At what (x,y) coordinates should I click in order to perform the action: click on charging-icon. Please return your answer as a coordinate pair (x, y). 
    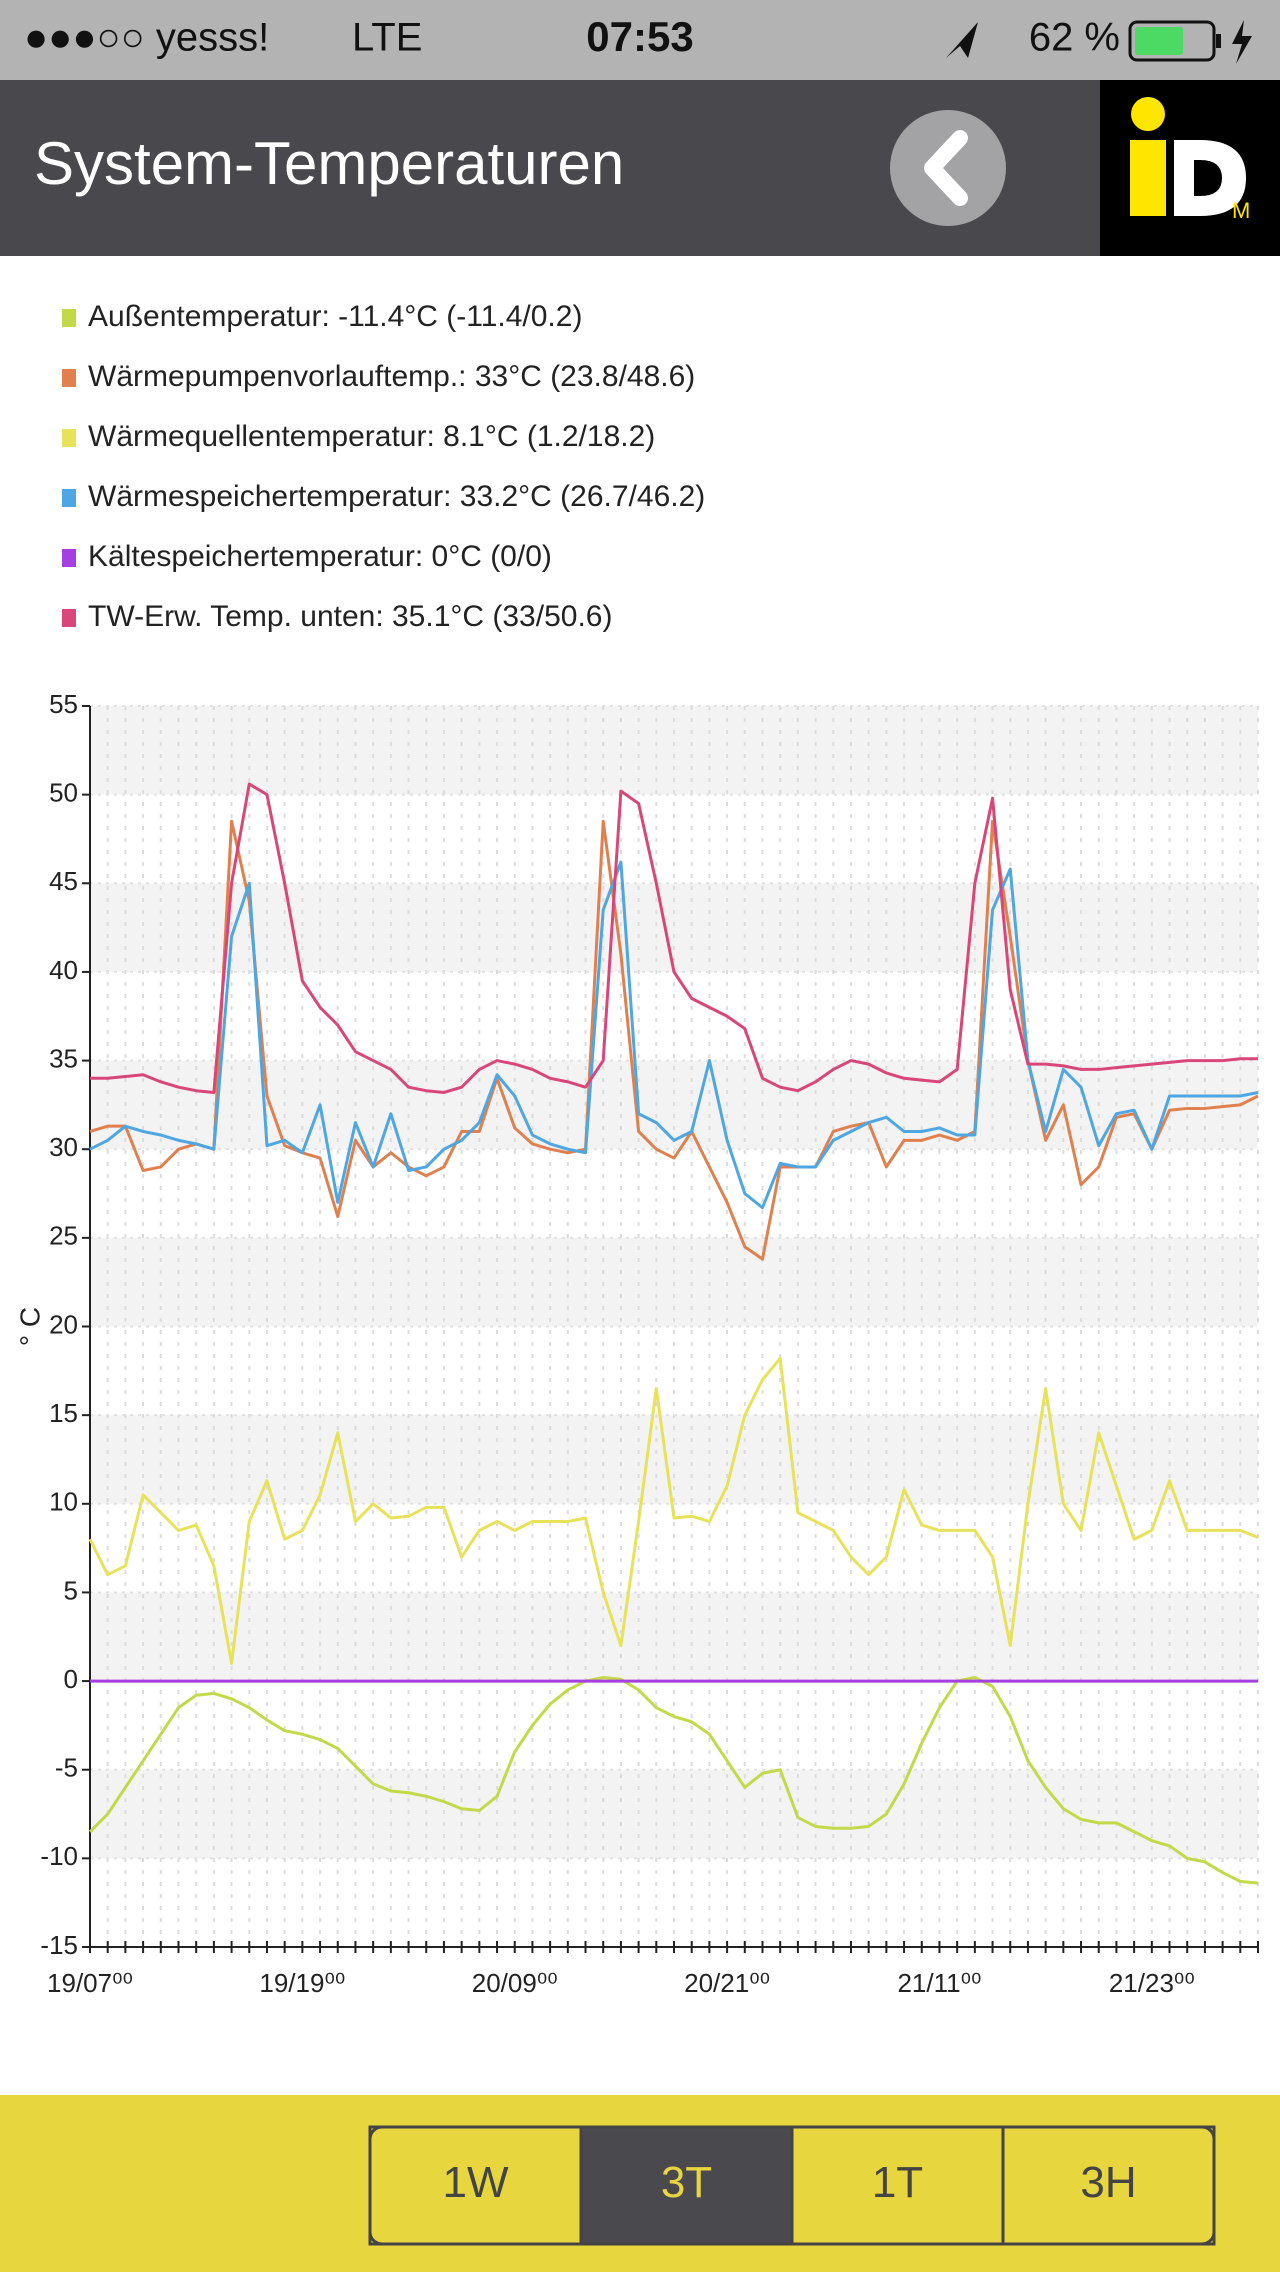
    Looking at the image, I should click on (1242, 42).